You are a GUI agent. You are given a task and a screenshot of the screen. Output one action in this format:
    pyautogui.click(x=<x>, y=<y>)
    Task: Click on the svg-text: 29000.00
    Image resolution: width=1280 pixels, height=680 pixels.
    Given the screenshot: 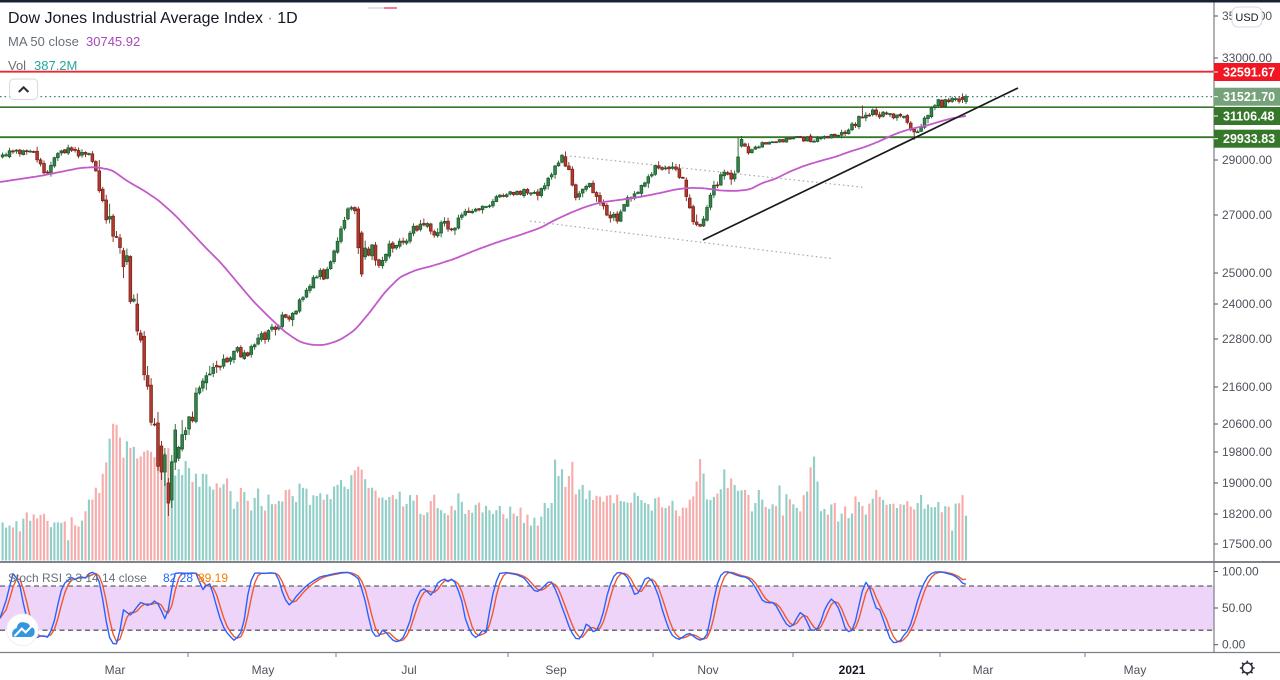 What is the action you would take?
    pyautogui.click(x=1247, y=160)
    